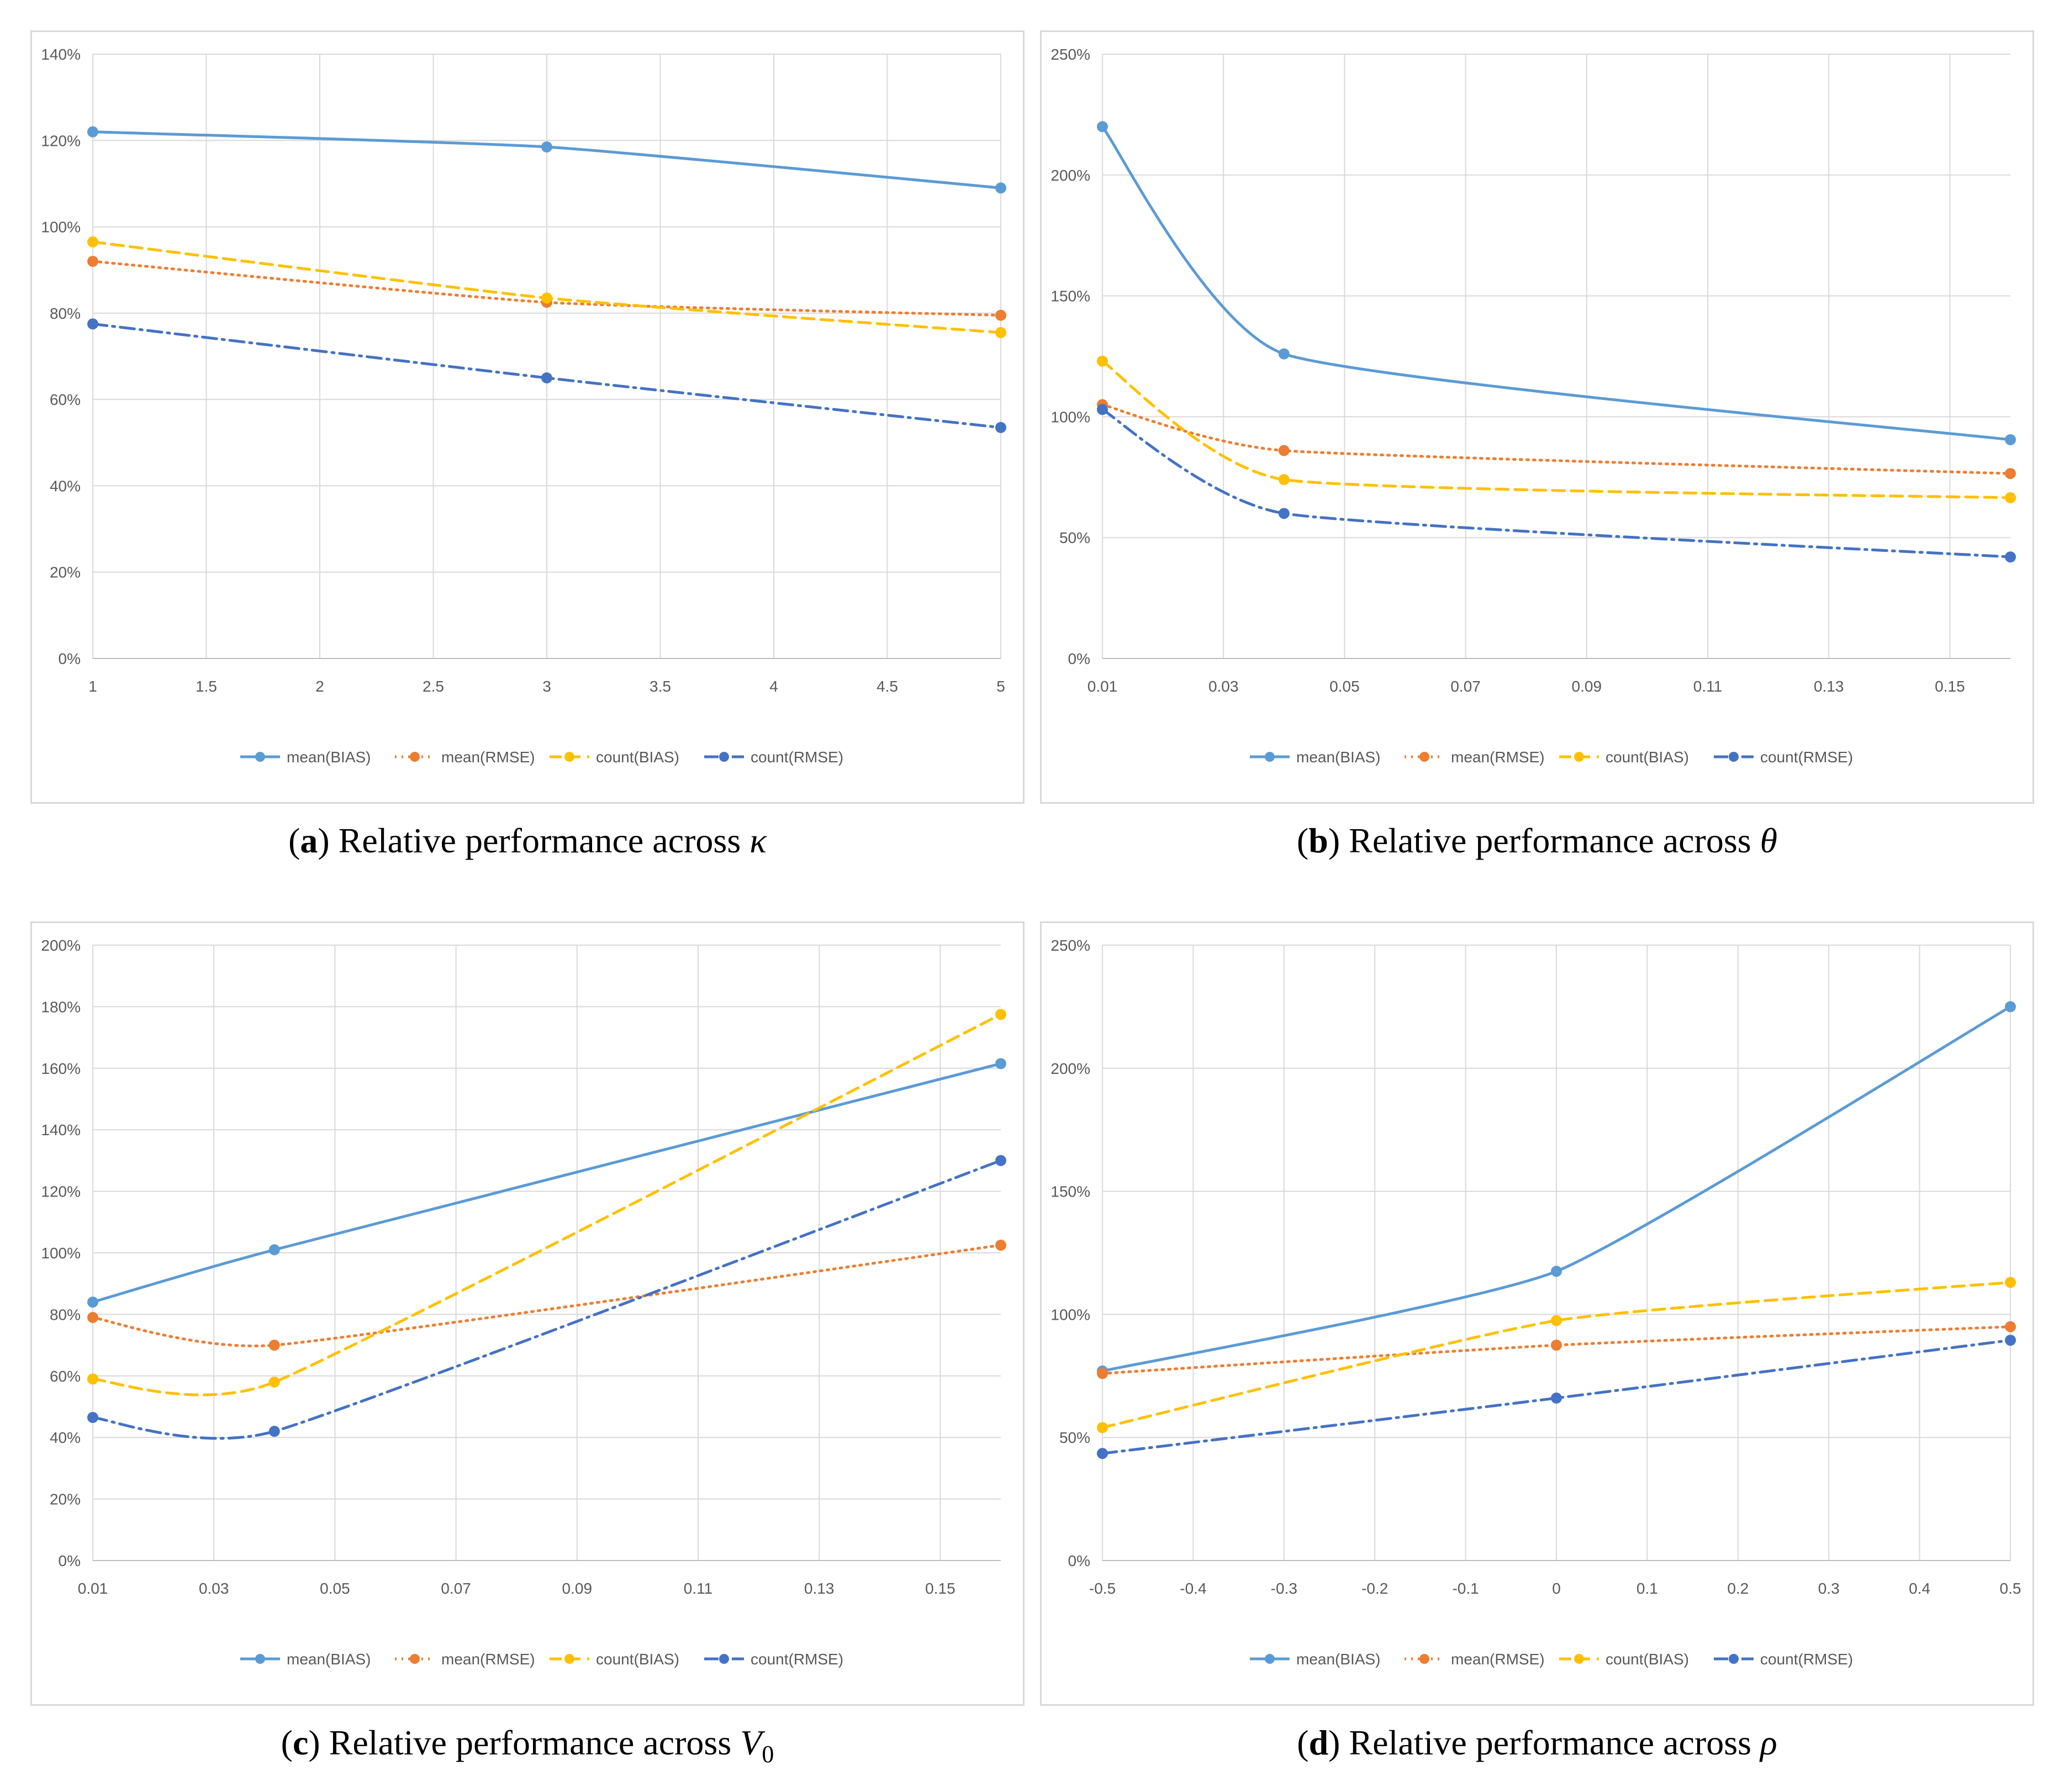 The image size is (2059, 1792). I want to click on x-tick-label: -0.5, so click(1102, 1588).